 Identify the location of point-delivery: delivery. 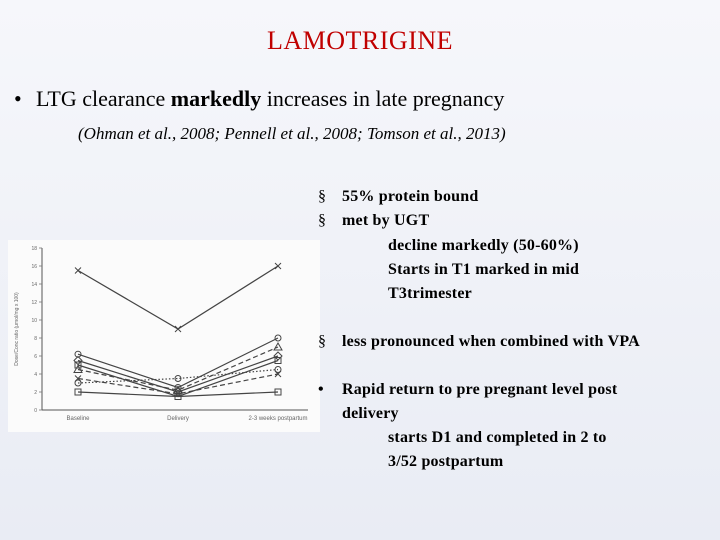
(370, 413).